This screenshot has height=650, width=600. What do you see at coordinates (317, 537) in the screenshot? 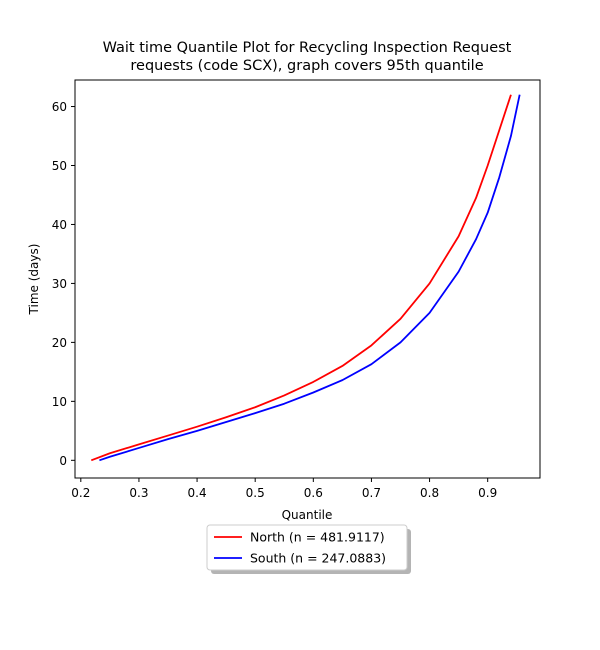
I see `legend-label-north: North (n = 481.9117)` at bounding box center [317, 537].